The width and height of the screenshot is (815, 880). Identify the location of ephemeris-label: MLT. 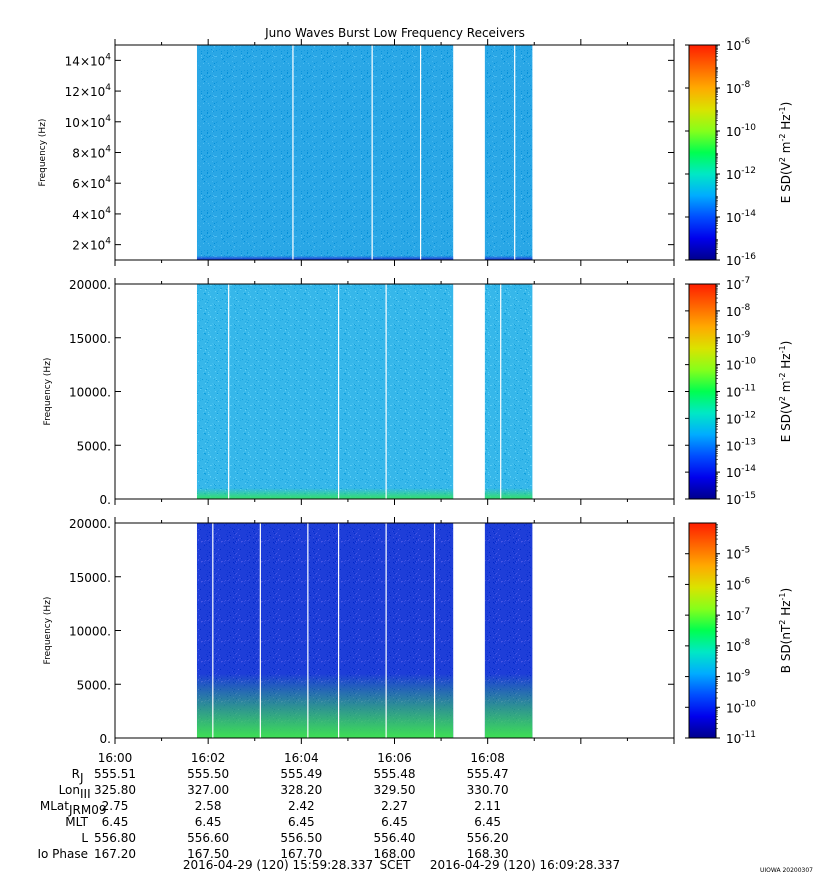
(76, 822).